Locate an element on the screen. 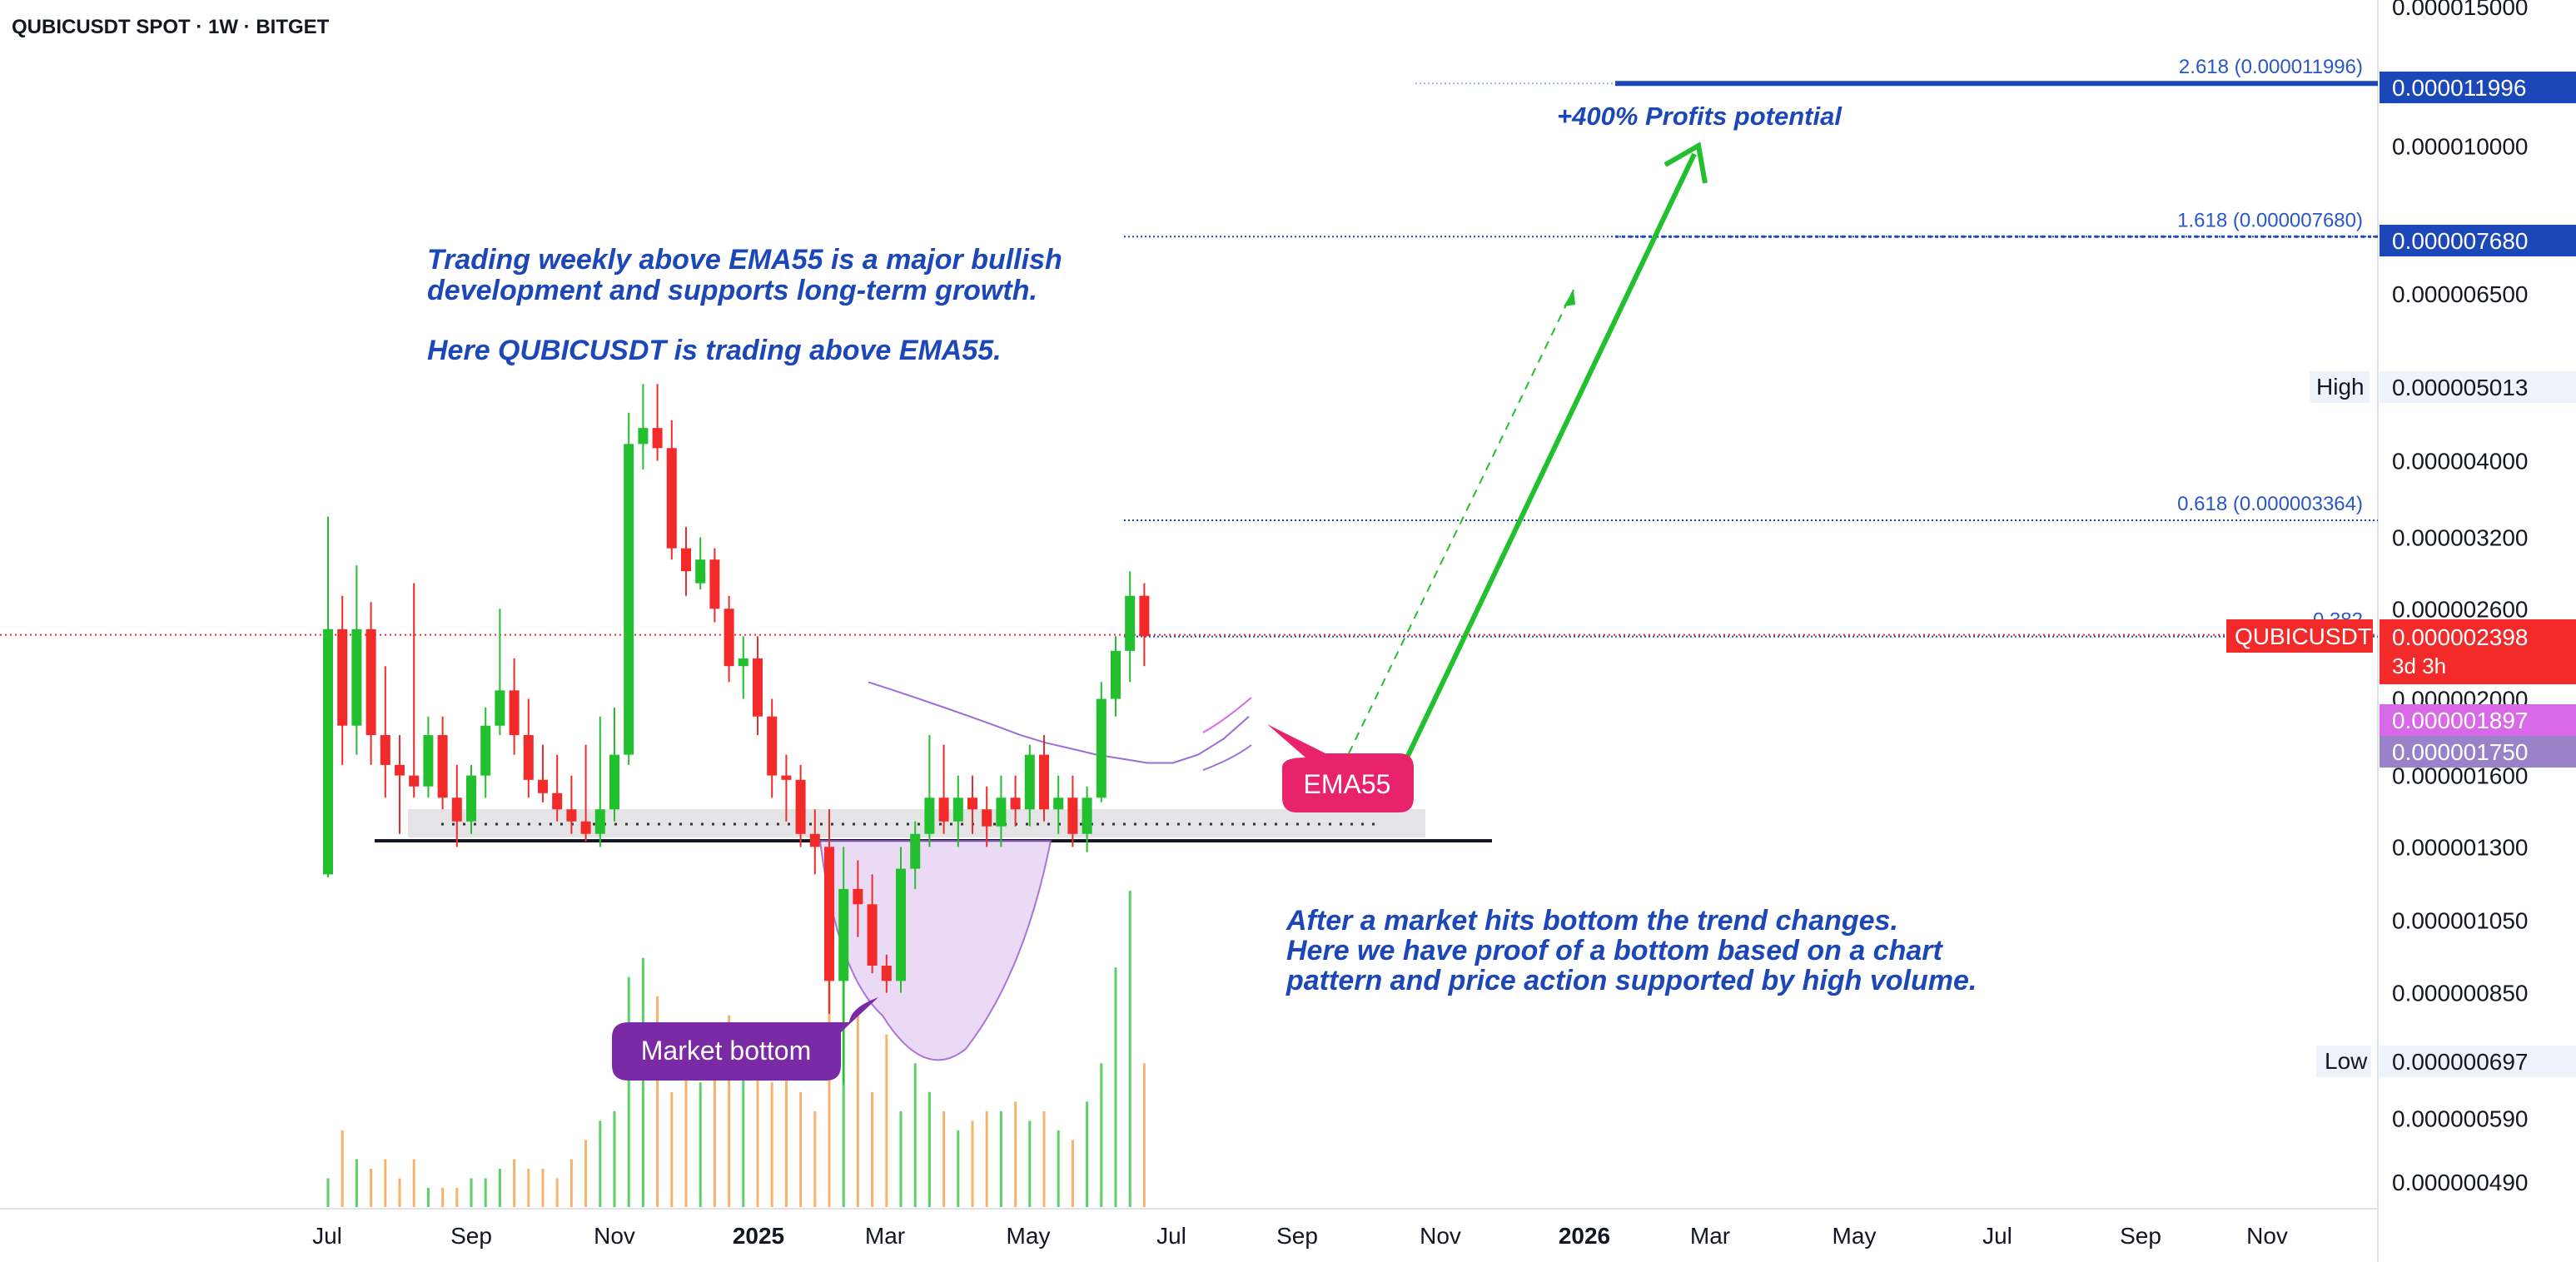 The height and width of the screenshot is (1262, 2576). current-price-tag is located at coordinates (2478, 651).